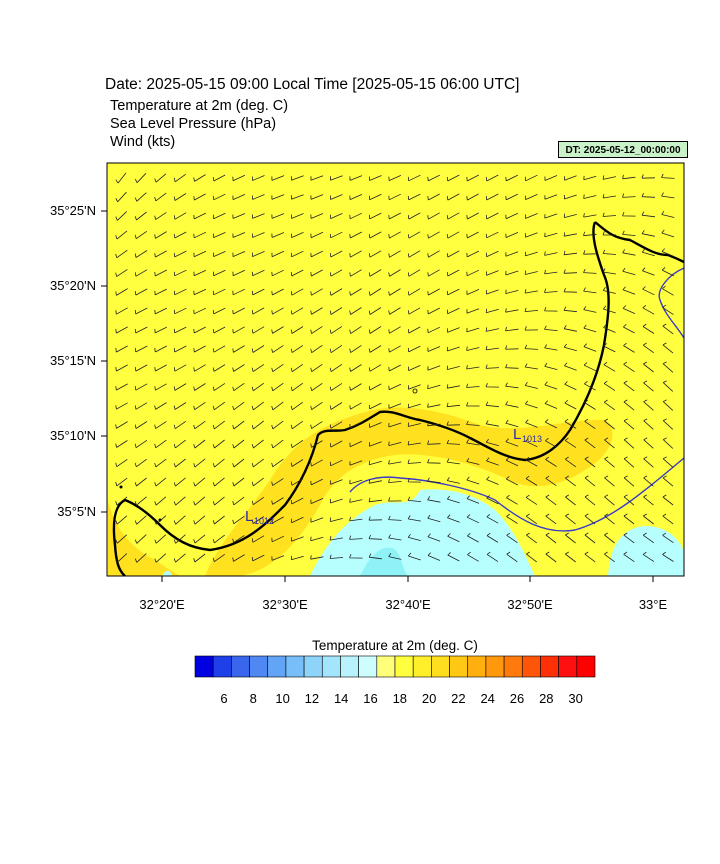 The image size is (720, 864). What do you see at coordinates (517, 698) in the screenshot?
I see `colorbar-tick-label: 26` at bounding box center [517, 698].